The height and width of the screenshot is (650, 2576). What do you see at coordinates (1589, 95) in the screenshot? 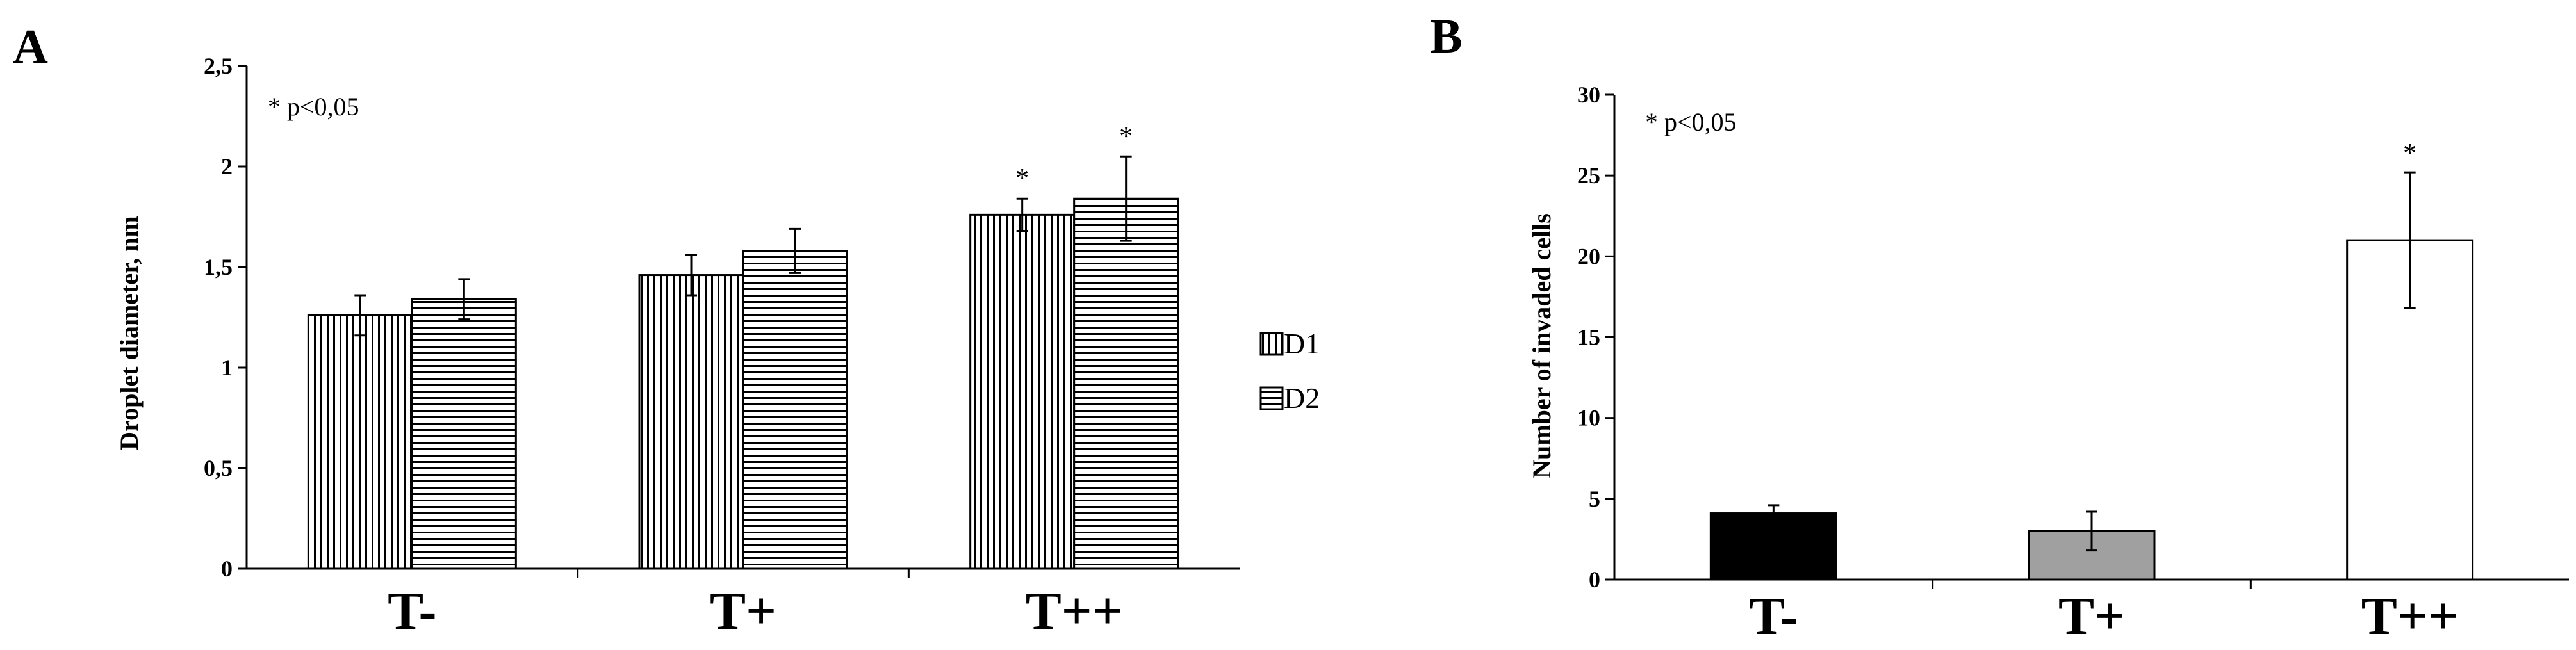
I see `panel-b-tick-label: 30` at bounding box center [1589, 95].